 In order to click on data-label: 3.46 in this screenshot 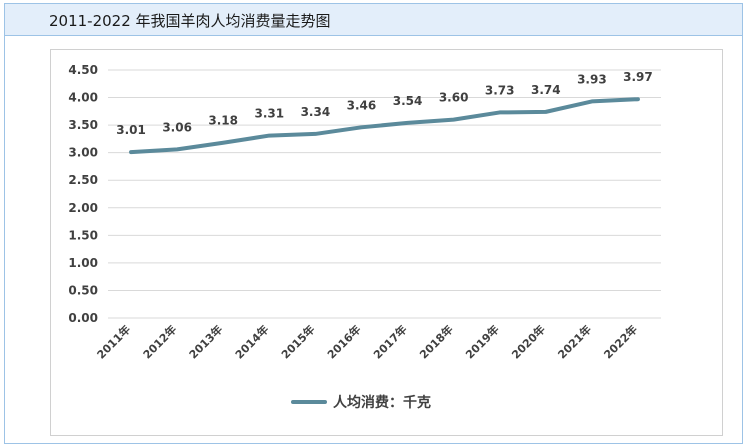, I will do `click(362, 105)`.